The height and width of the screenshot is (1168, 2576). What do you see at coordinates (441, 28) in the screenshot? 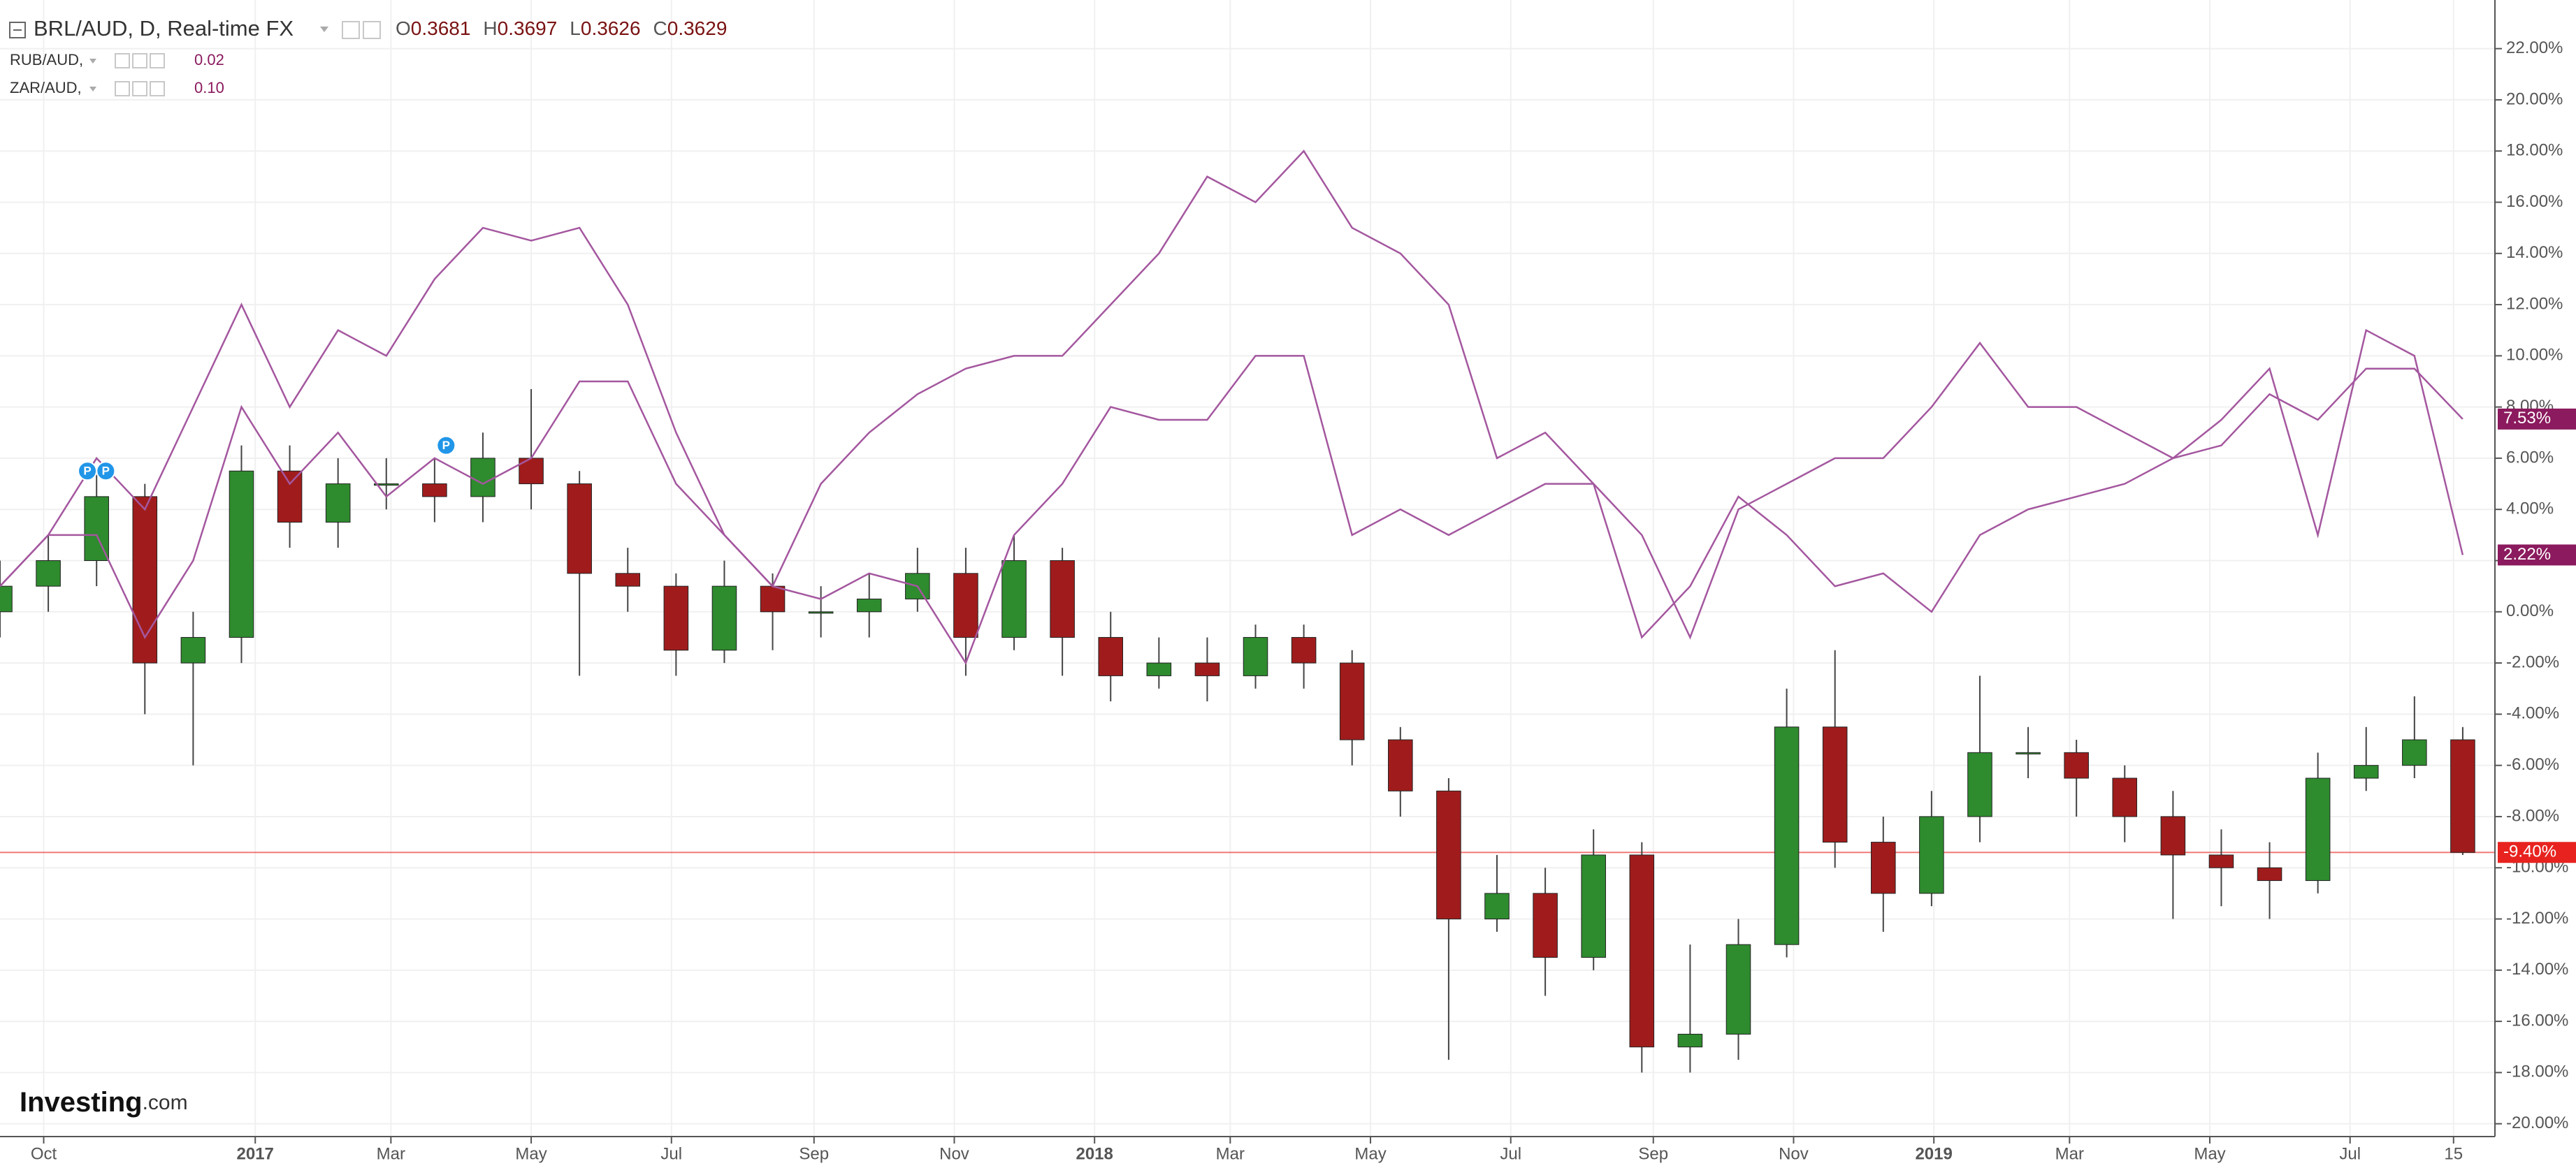
I see `ohlc-value: 0.3681` at bounding box center [441, 28].